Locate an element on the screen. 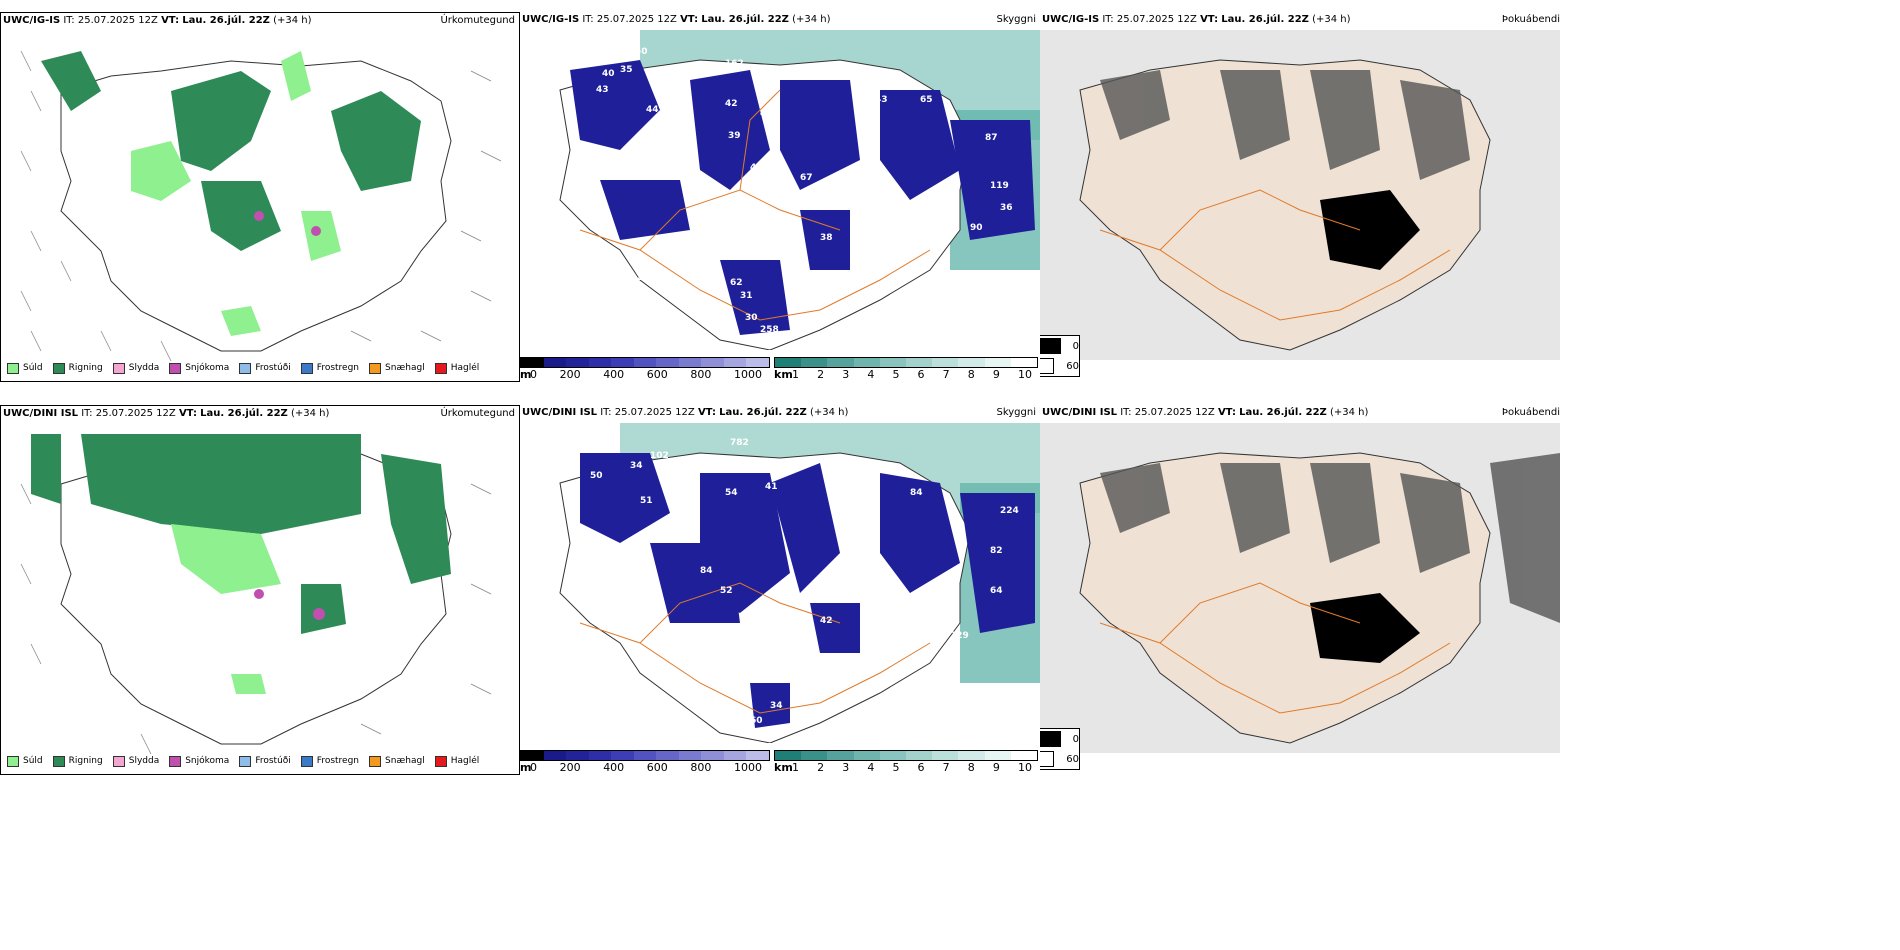  visibility-ticks: 1 2 3 4 5 6 7 8 9 10 is located at coordinates (912, 374).